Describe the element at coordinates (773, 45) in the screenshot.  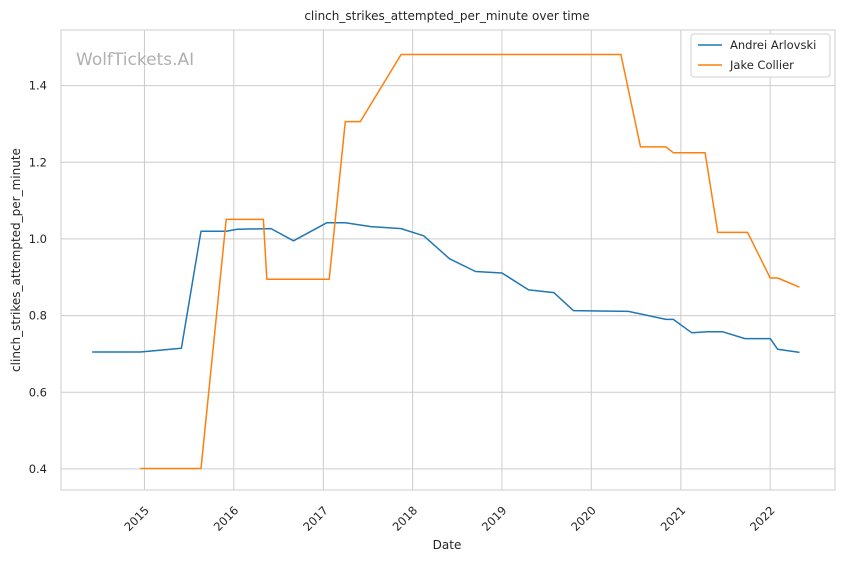
I see `legend-label-andrei-arlovski: Andrei Arlovski` at that location.